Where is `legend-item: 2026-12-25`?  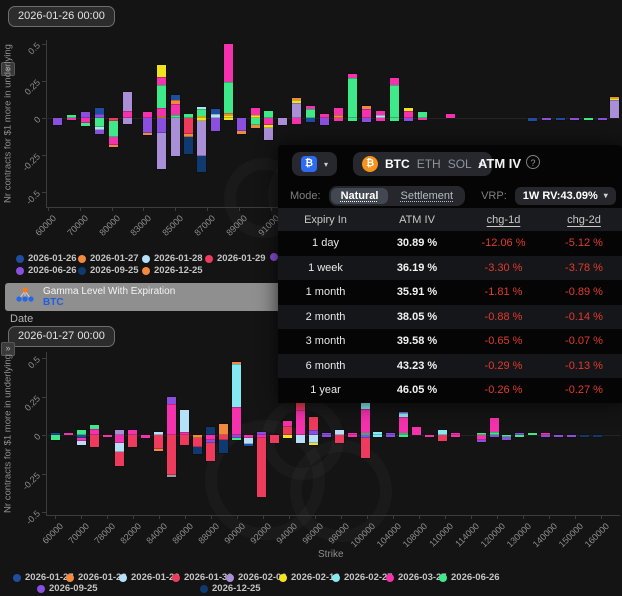 legend-item: 2026-12-25 is located at coordinates (172, 270).